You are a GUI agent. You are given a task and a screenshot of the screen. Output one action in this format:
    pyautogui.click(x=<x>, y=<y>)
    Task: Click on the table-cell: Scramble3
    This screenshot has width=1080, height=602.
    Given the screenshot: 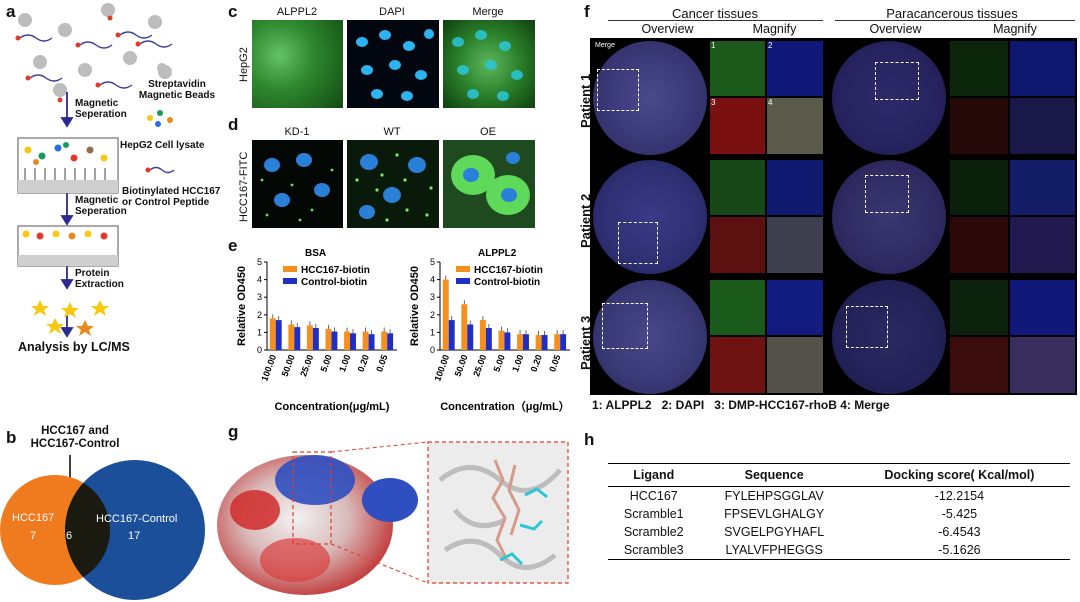 What is the action you would take?
    pyautogui.click(x=654, y=550)
    